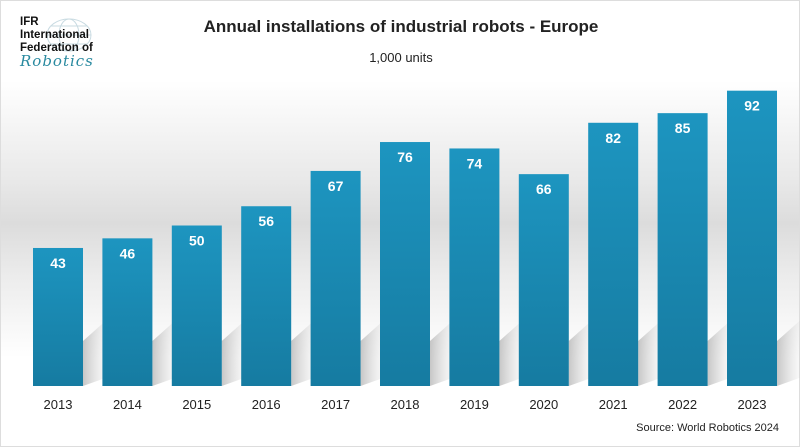  I want to click on x-tick-label: 2023, so click(752, 404).